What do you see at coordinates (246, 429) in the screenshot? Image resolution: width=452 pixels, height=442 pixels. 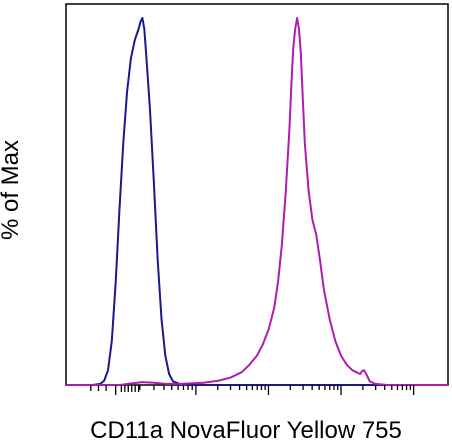 I see `x-axis-label: CD11a NovaFluor Yellow 755` at bounding box center [246, 429].